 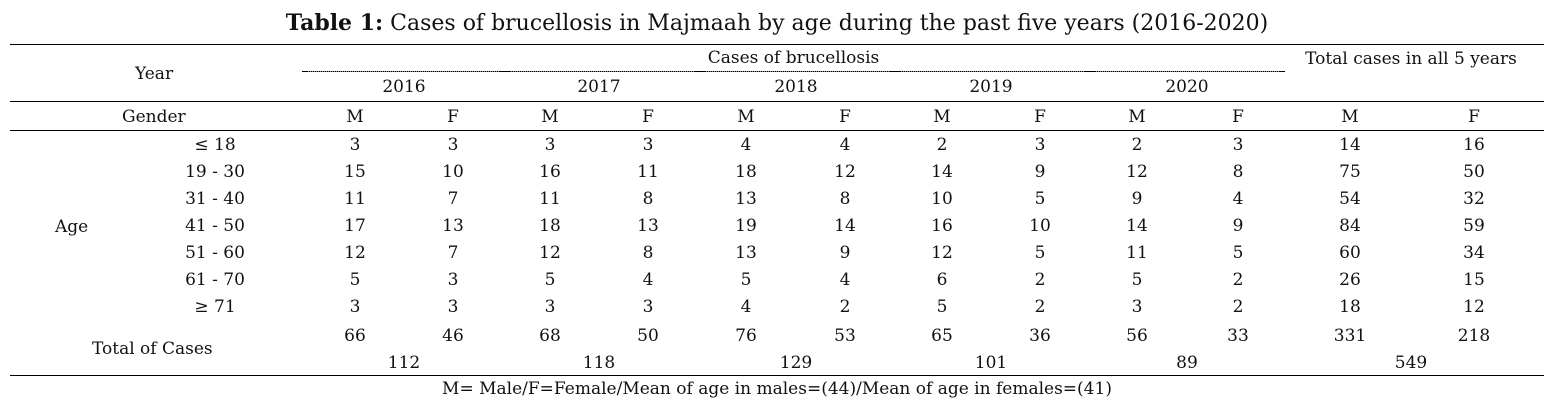 What do you see at coordinates (215, 307) in the screenshot?
I see `age-group-label: ≥ 71` at bounding box center [215, 307].